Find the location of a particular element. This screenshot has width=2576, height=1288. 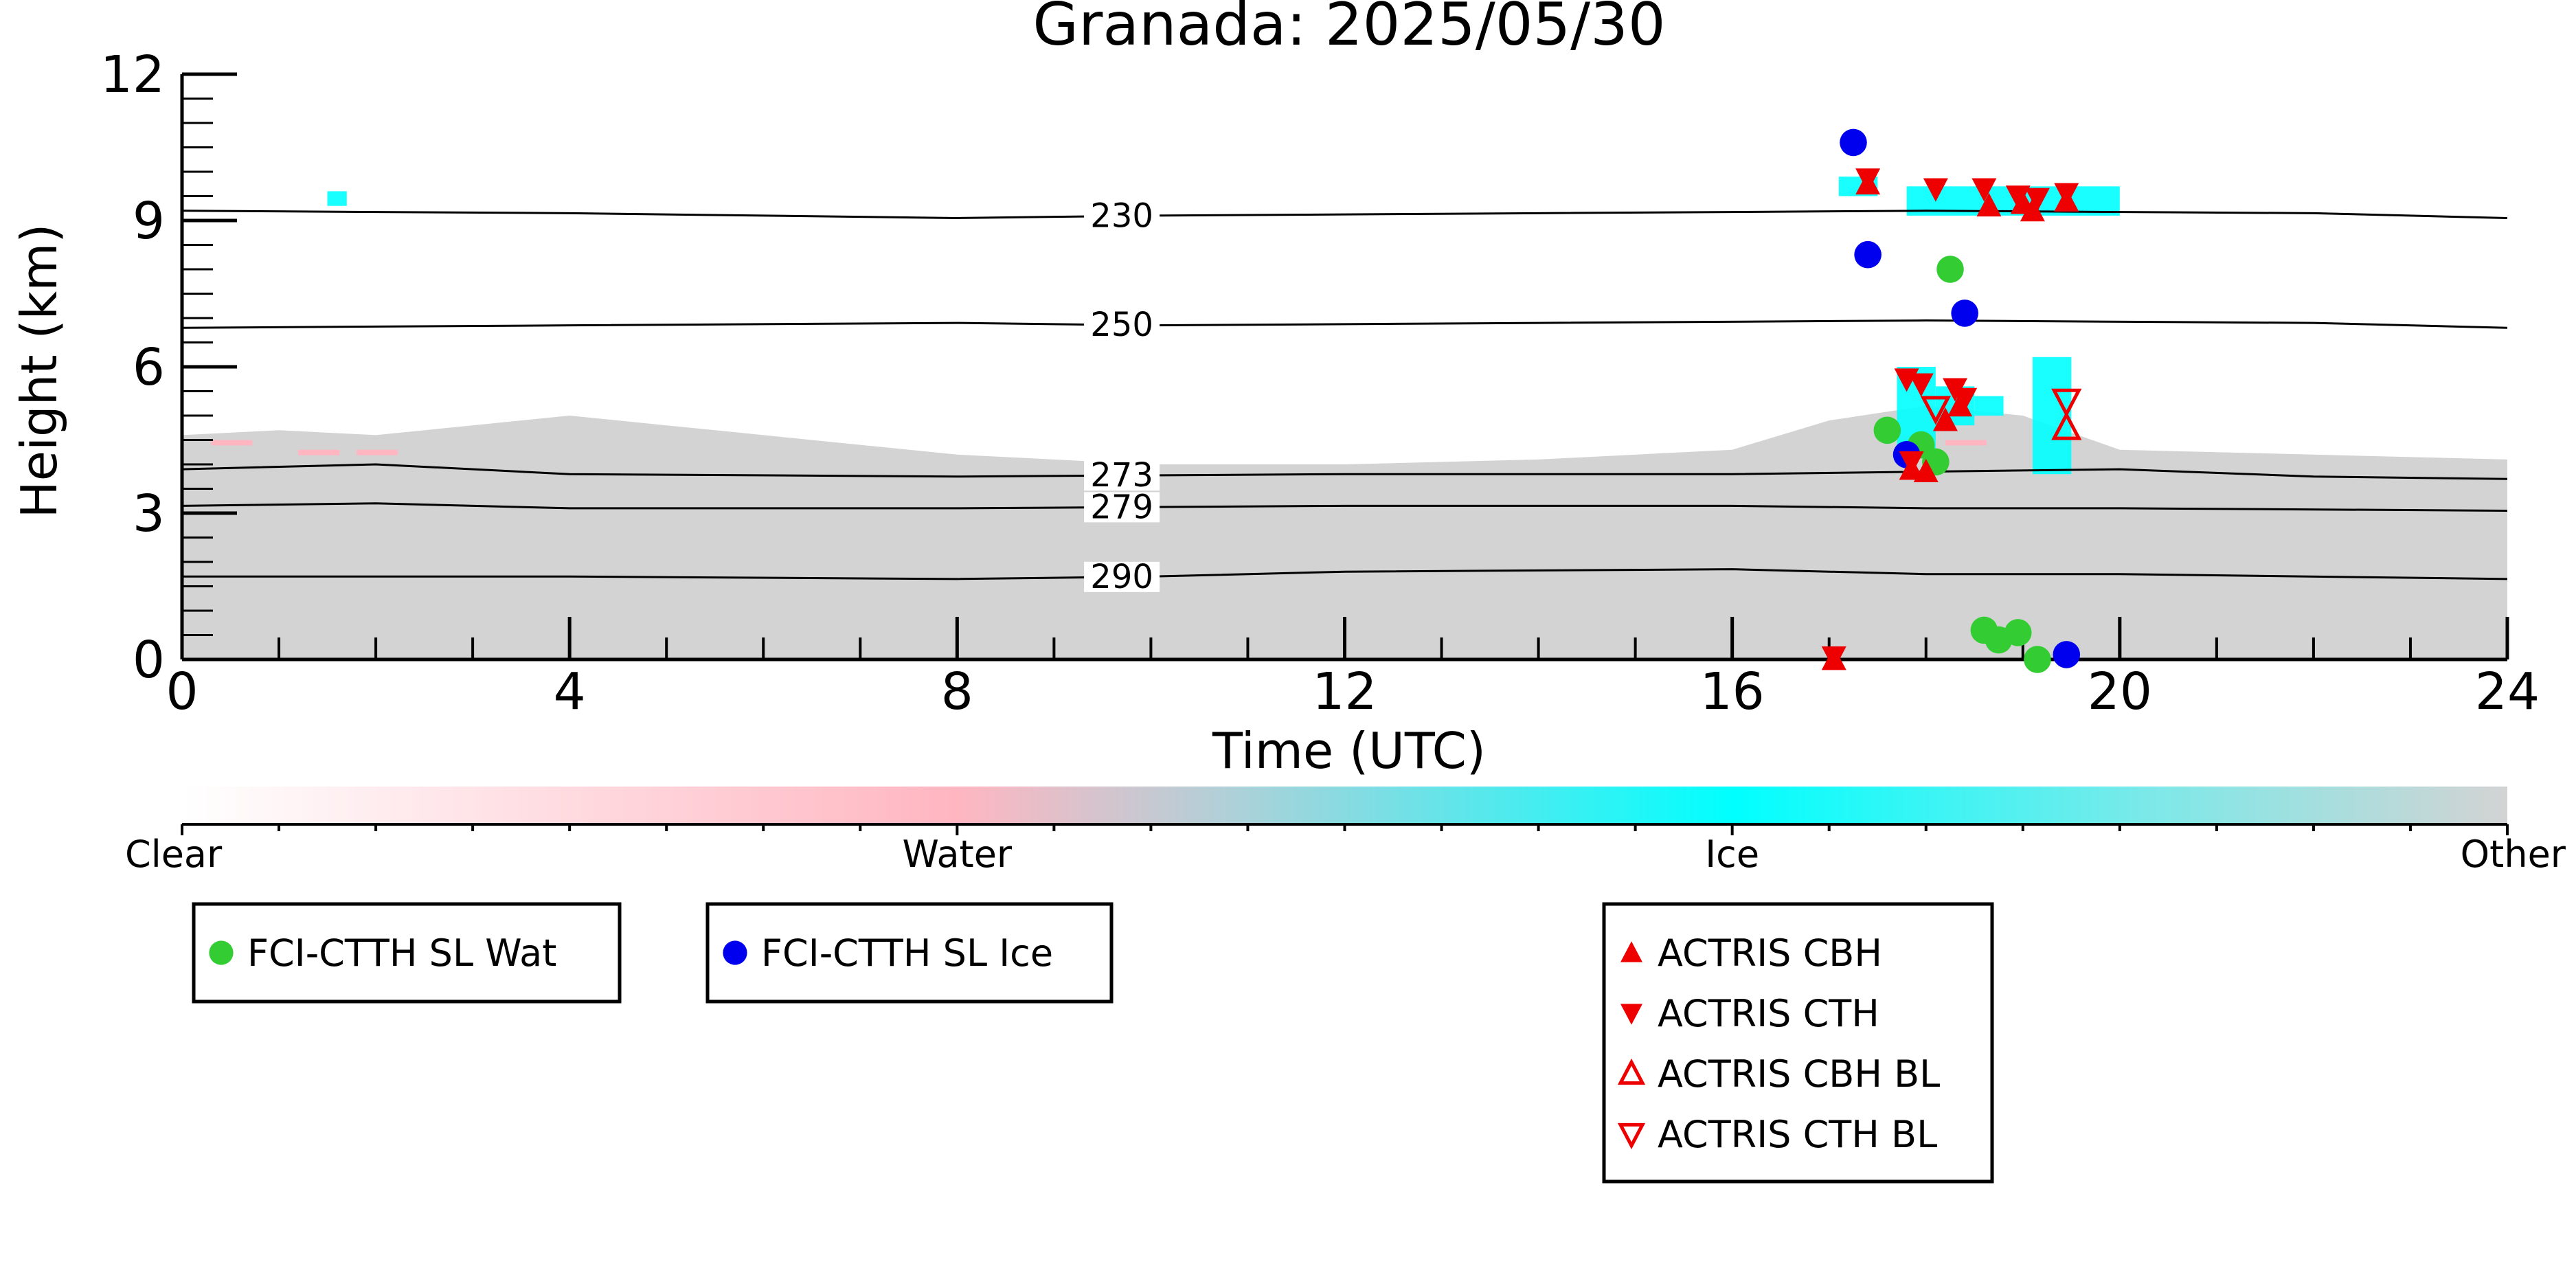

legend-label: ACTRIS CTH is located at coordinates (1768, 1013).